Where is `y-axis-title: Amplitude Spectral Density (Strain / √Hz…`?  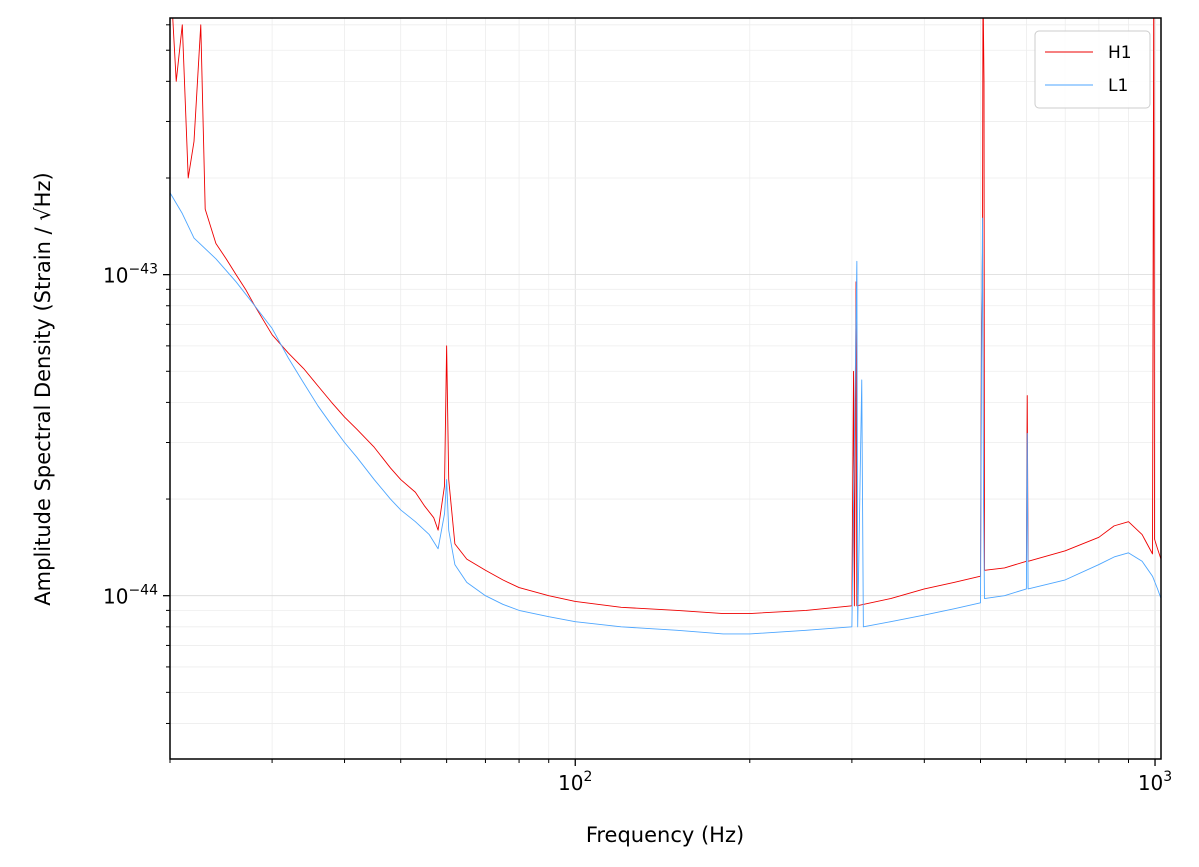 y-axis-title: Amplitude Spectral Density (Strain / √Hz… is located at coordinates (43, 388).